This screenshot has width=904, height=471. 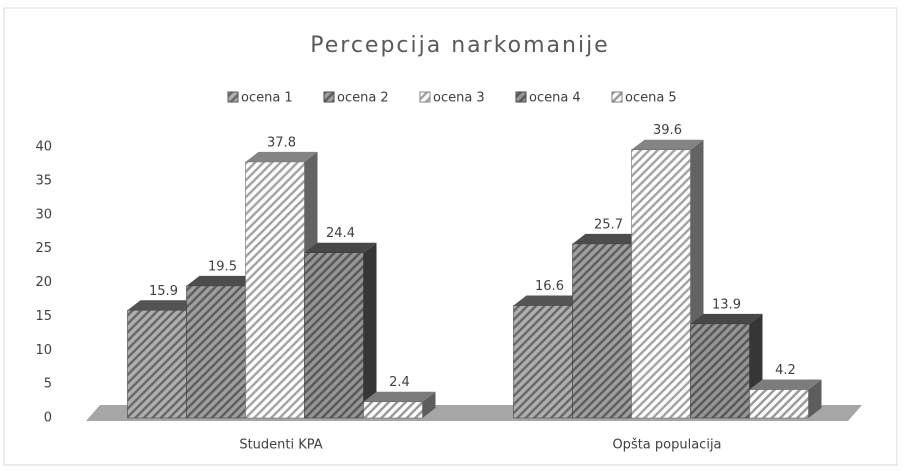 I want to click on data-label: 37.8, so click(x=281, y=142).